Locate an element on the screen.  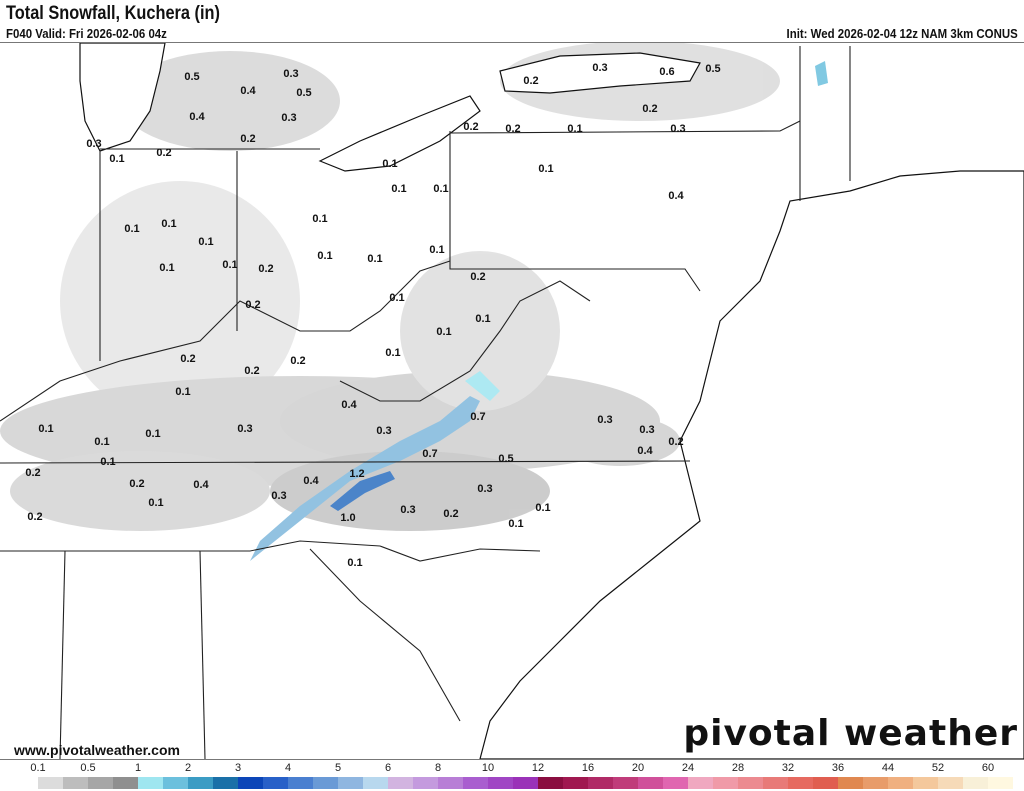
legend-tick-label: 24 is located at coordinates (688, 768).